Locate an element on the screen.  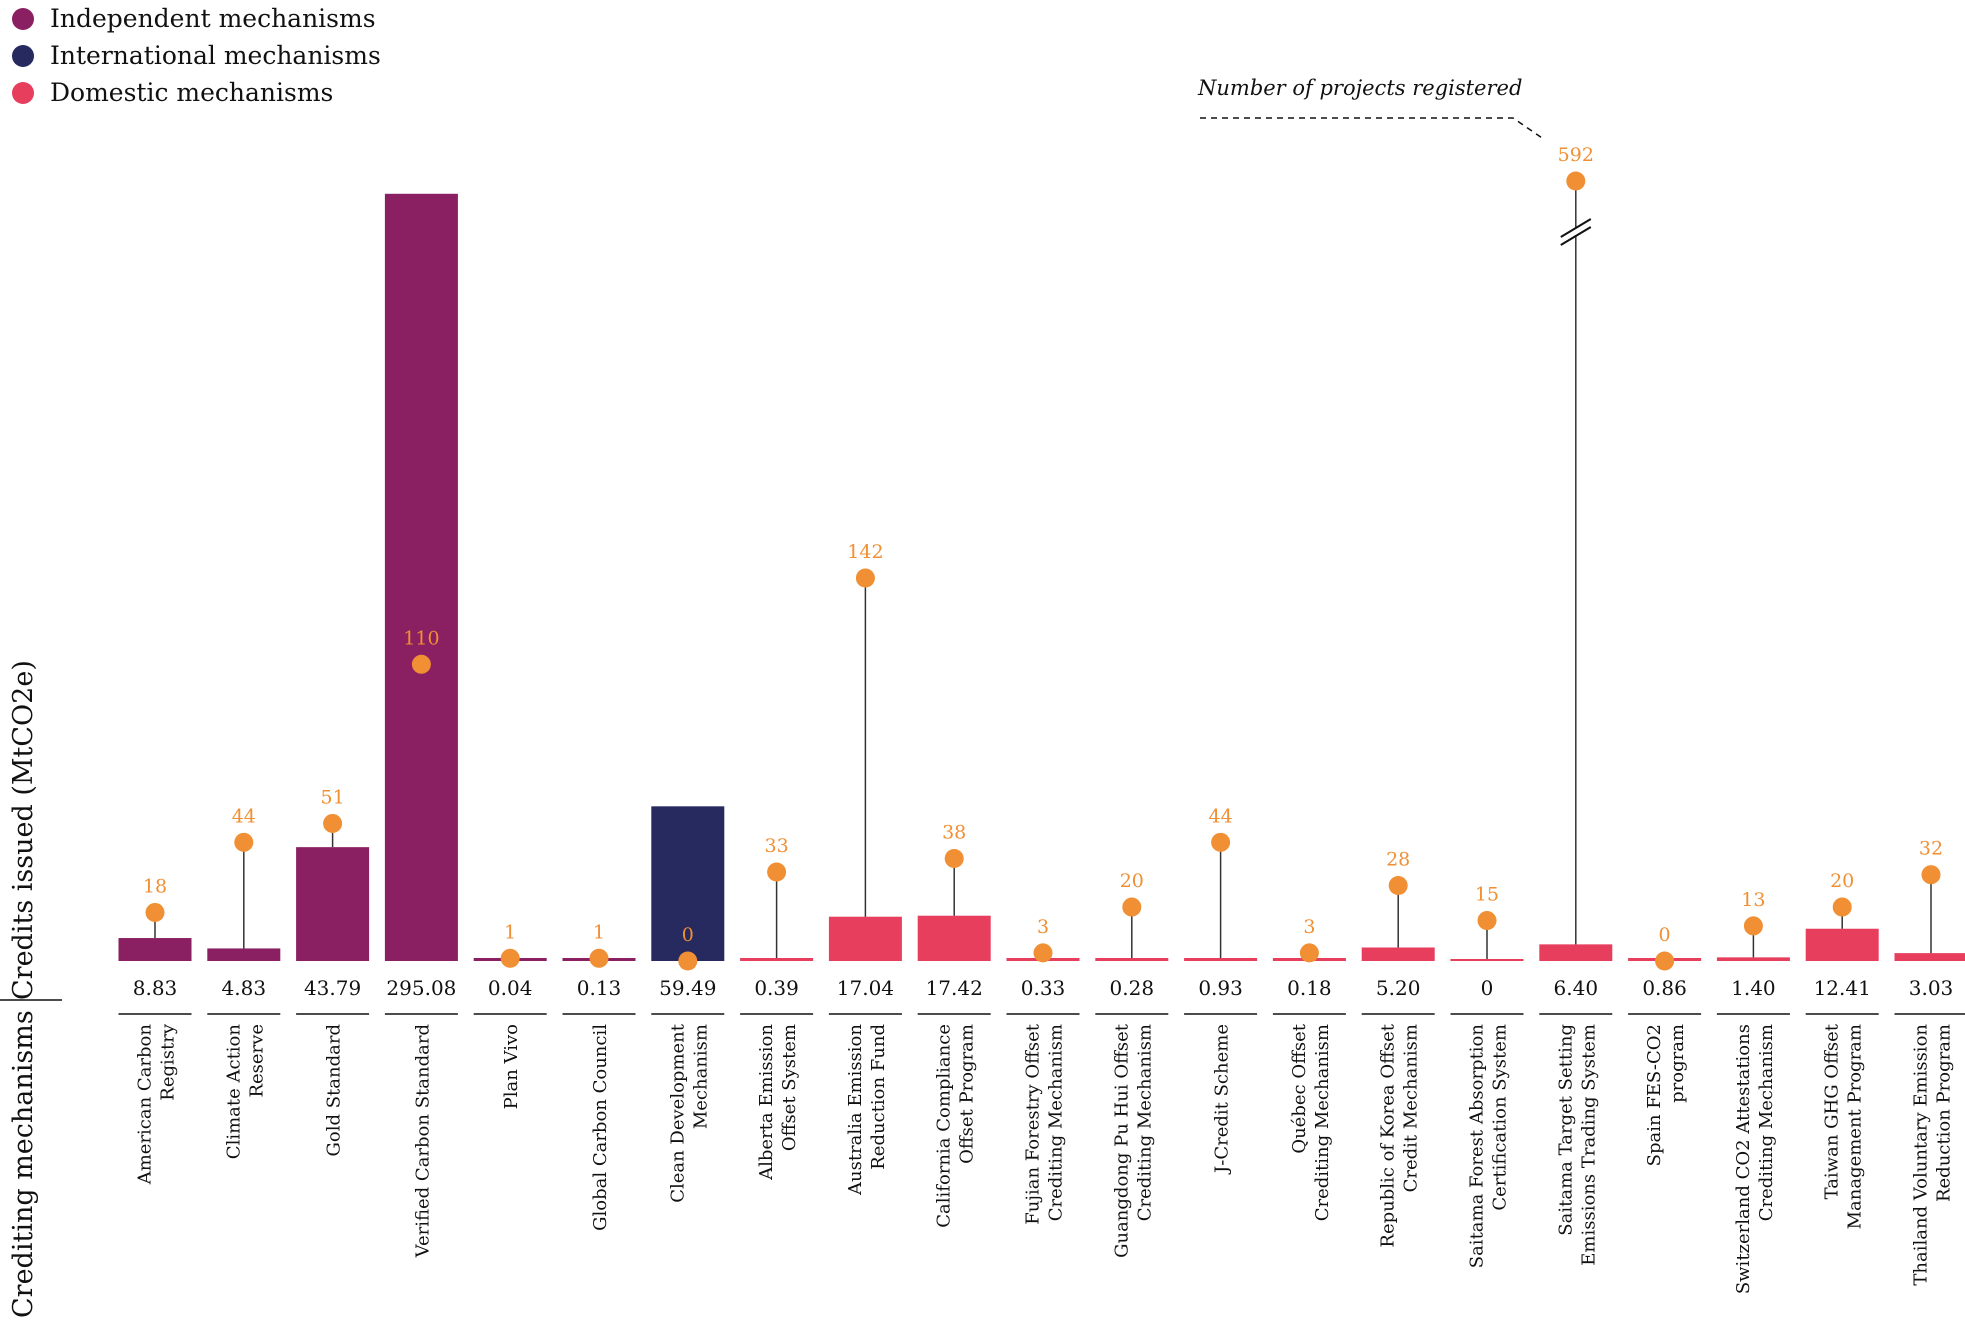
category-label-15-0: Saitama Forest Absorption is located at coordinates (1477, 1146).